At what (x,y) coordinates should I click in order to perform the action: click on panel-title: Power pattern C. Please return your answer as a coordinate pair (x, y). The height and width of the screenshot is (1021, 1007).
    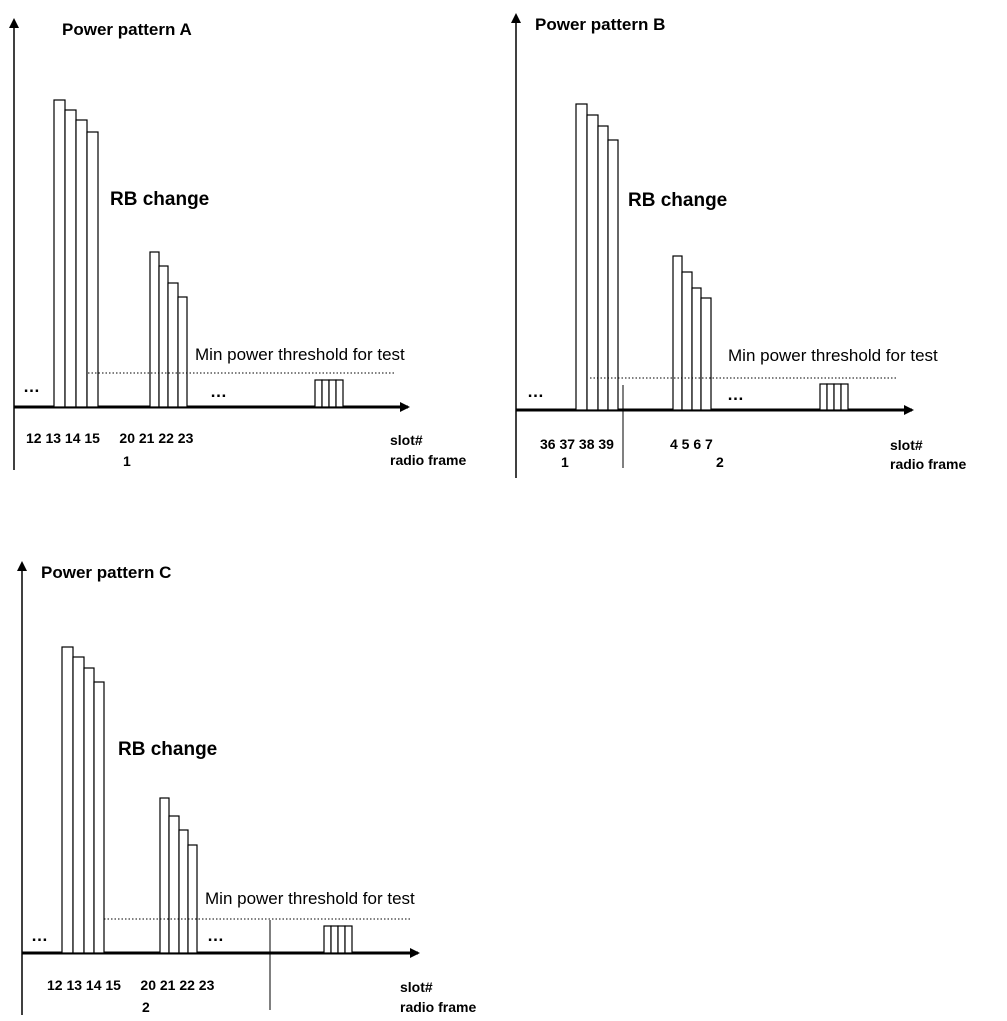
    Looking at the image, I should click on (106, 572).